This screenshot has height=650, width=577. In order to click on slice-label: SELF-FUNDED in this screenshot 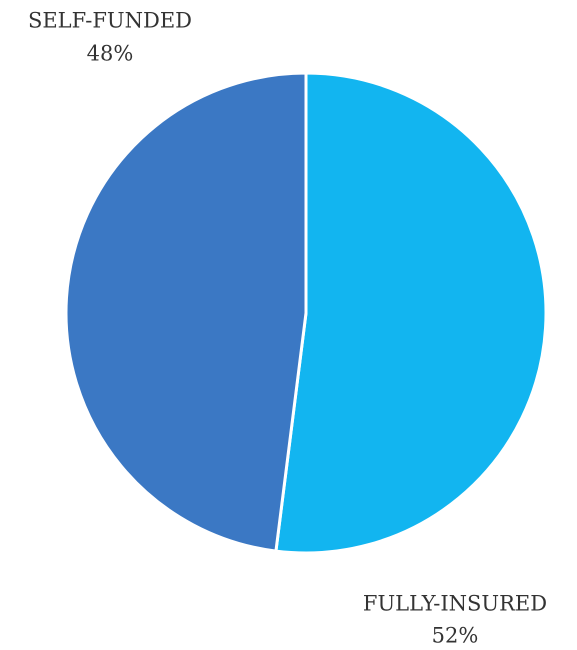, I will do `click(110, 21)`.